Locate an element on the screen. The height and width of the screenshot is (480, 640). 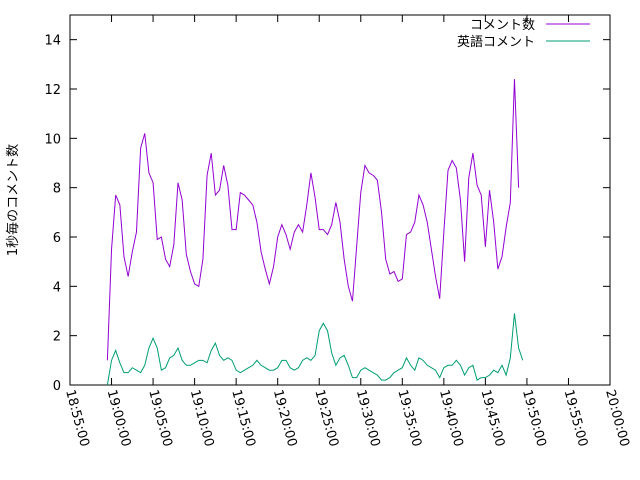
y-tick-label: 10 is located at coordinates (52, 139).